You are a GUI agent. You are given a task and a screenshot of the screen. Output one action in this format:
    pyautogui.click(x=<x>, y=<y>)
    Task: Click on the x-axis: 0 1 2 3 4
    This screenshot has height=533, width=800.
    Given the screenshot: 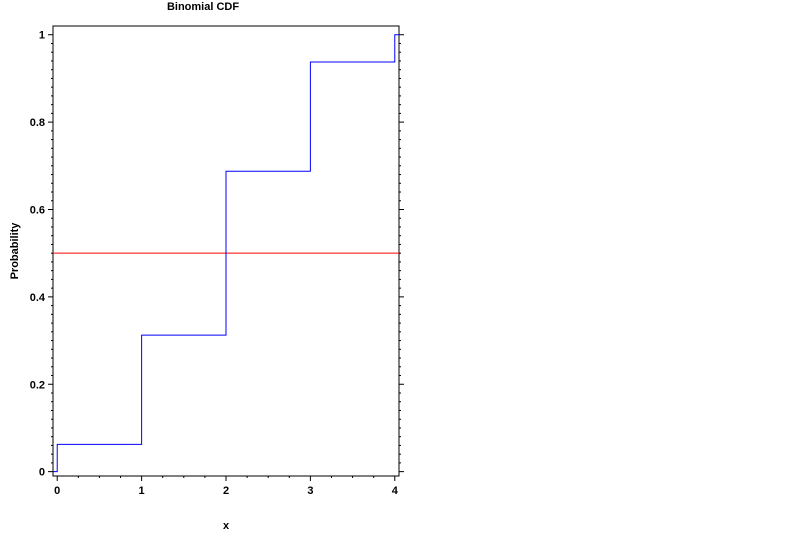 What is the action you would take?
    pyautogui.click(x=226, y=486)
    